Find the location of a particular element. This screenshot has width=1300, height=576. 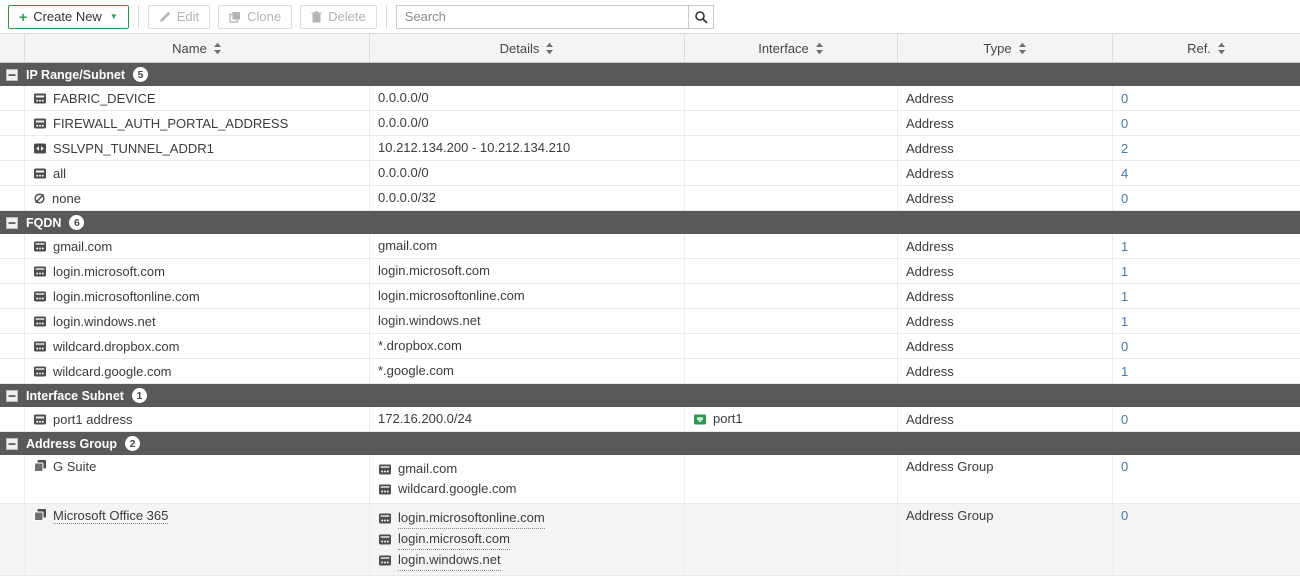

row-name: login.windows.net is located at coordinates (104, 321).